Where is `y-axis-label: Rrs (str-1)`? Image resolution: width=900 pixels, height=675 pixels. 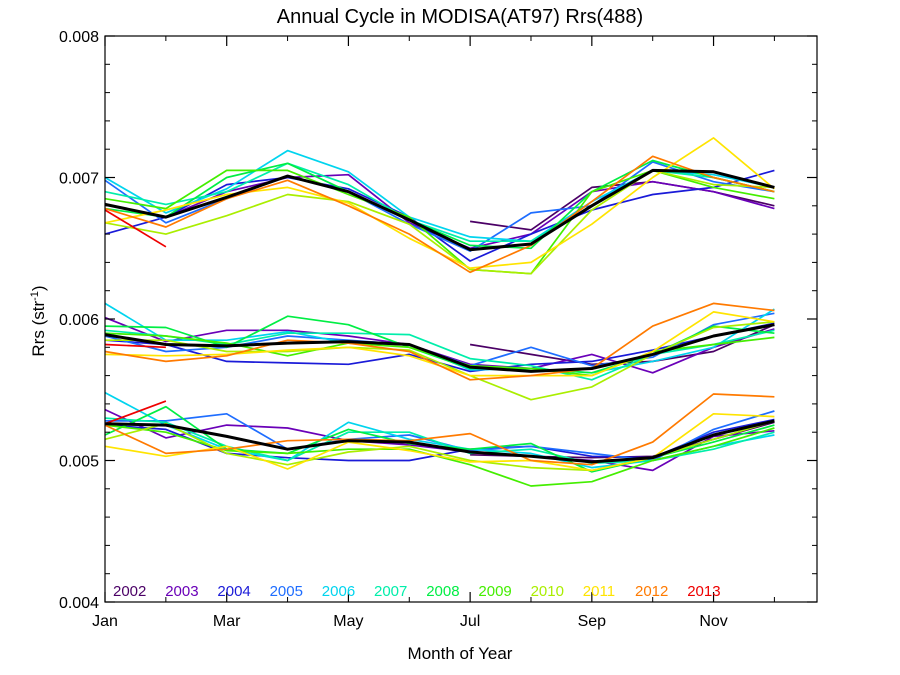 y-axis-label: Rrs (str-1) is located at coordinates (38, 320).